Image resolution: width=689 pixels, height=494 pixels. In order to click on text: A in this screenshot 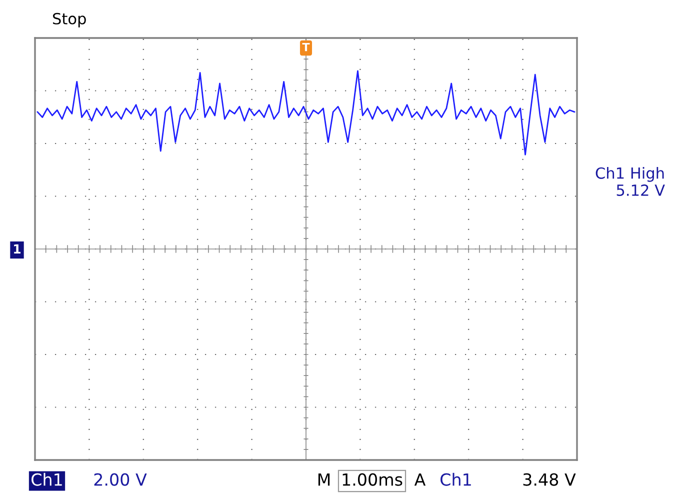, I will do `click(420, 479)`.